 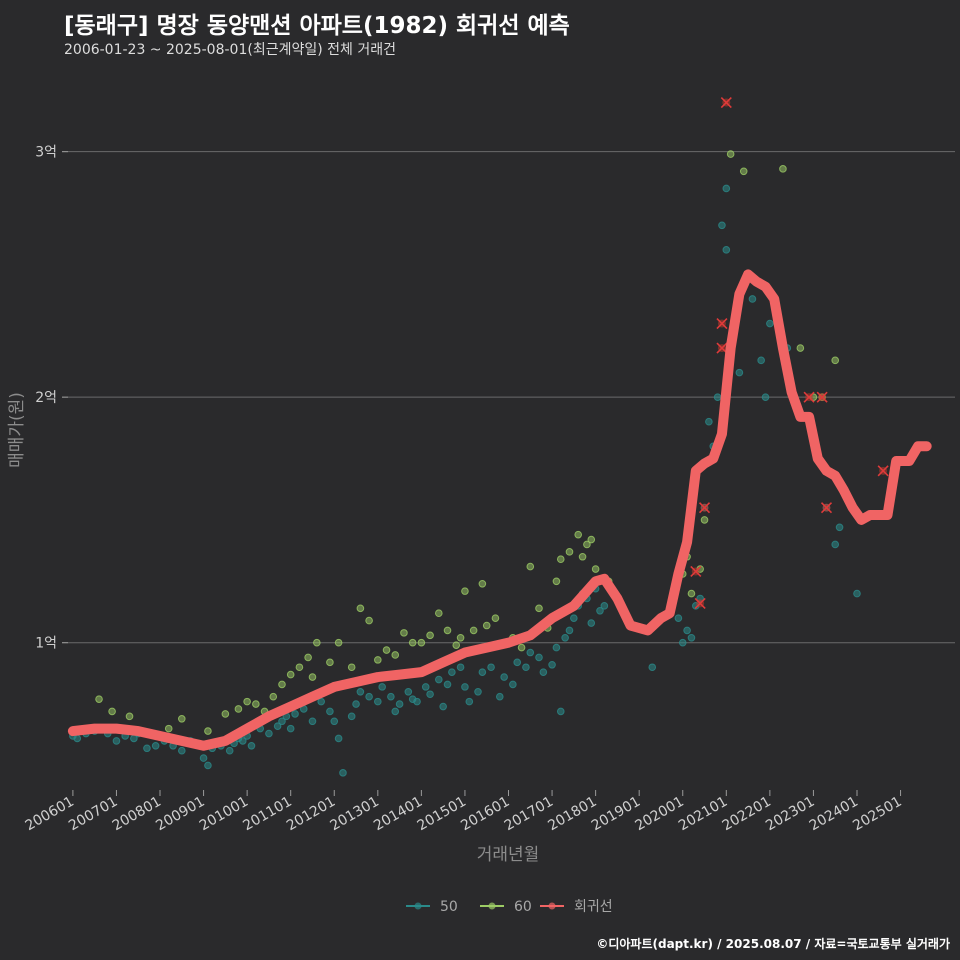 I want to click on chart-title: [동래구] 명장 동양맨션 아파트(1982) 회귀선 예측, so click(x=317, y=26).